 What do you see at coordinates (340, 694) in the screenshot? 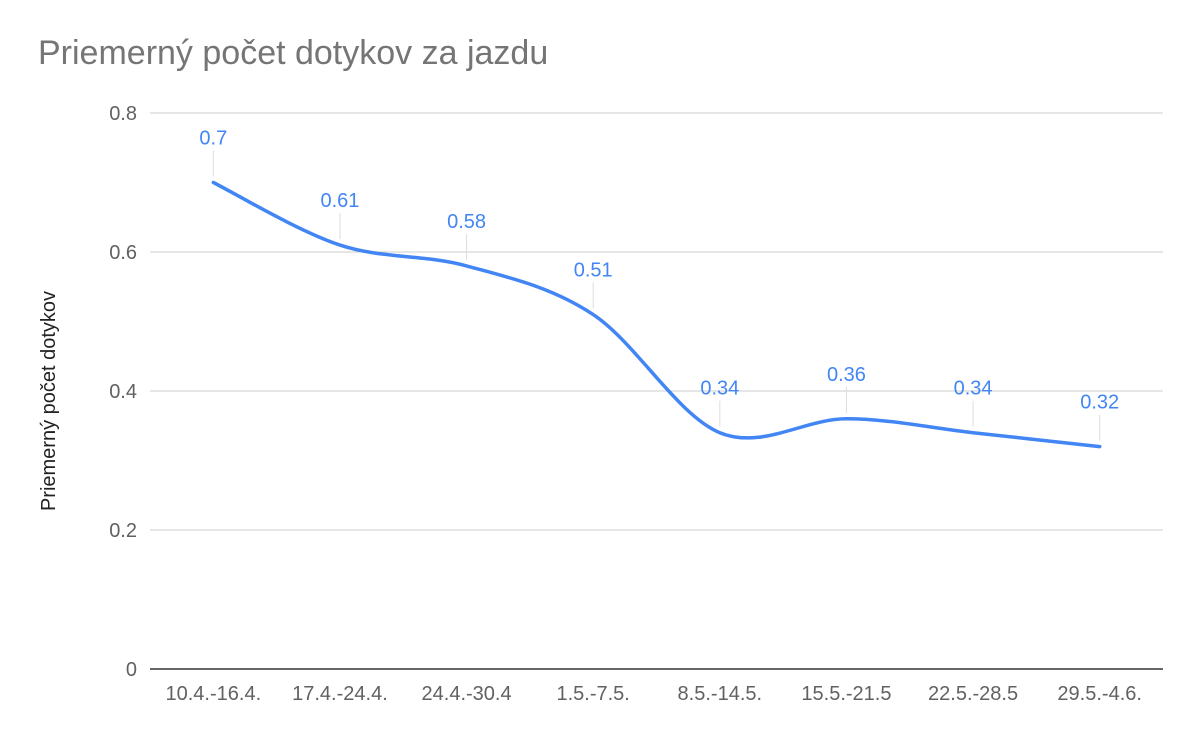
I see `x-tick-label: 17.4.-24.4.` at bounding box center [340, 694].